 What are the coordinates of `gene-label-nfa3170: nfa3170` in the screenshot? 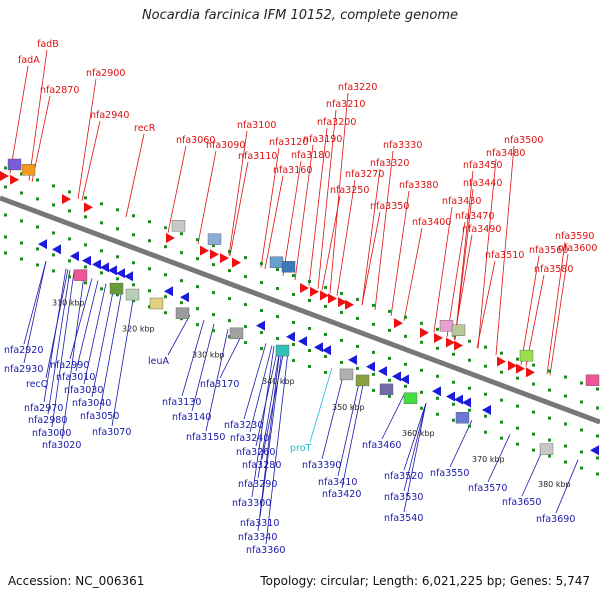 It's located at (219, 384).